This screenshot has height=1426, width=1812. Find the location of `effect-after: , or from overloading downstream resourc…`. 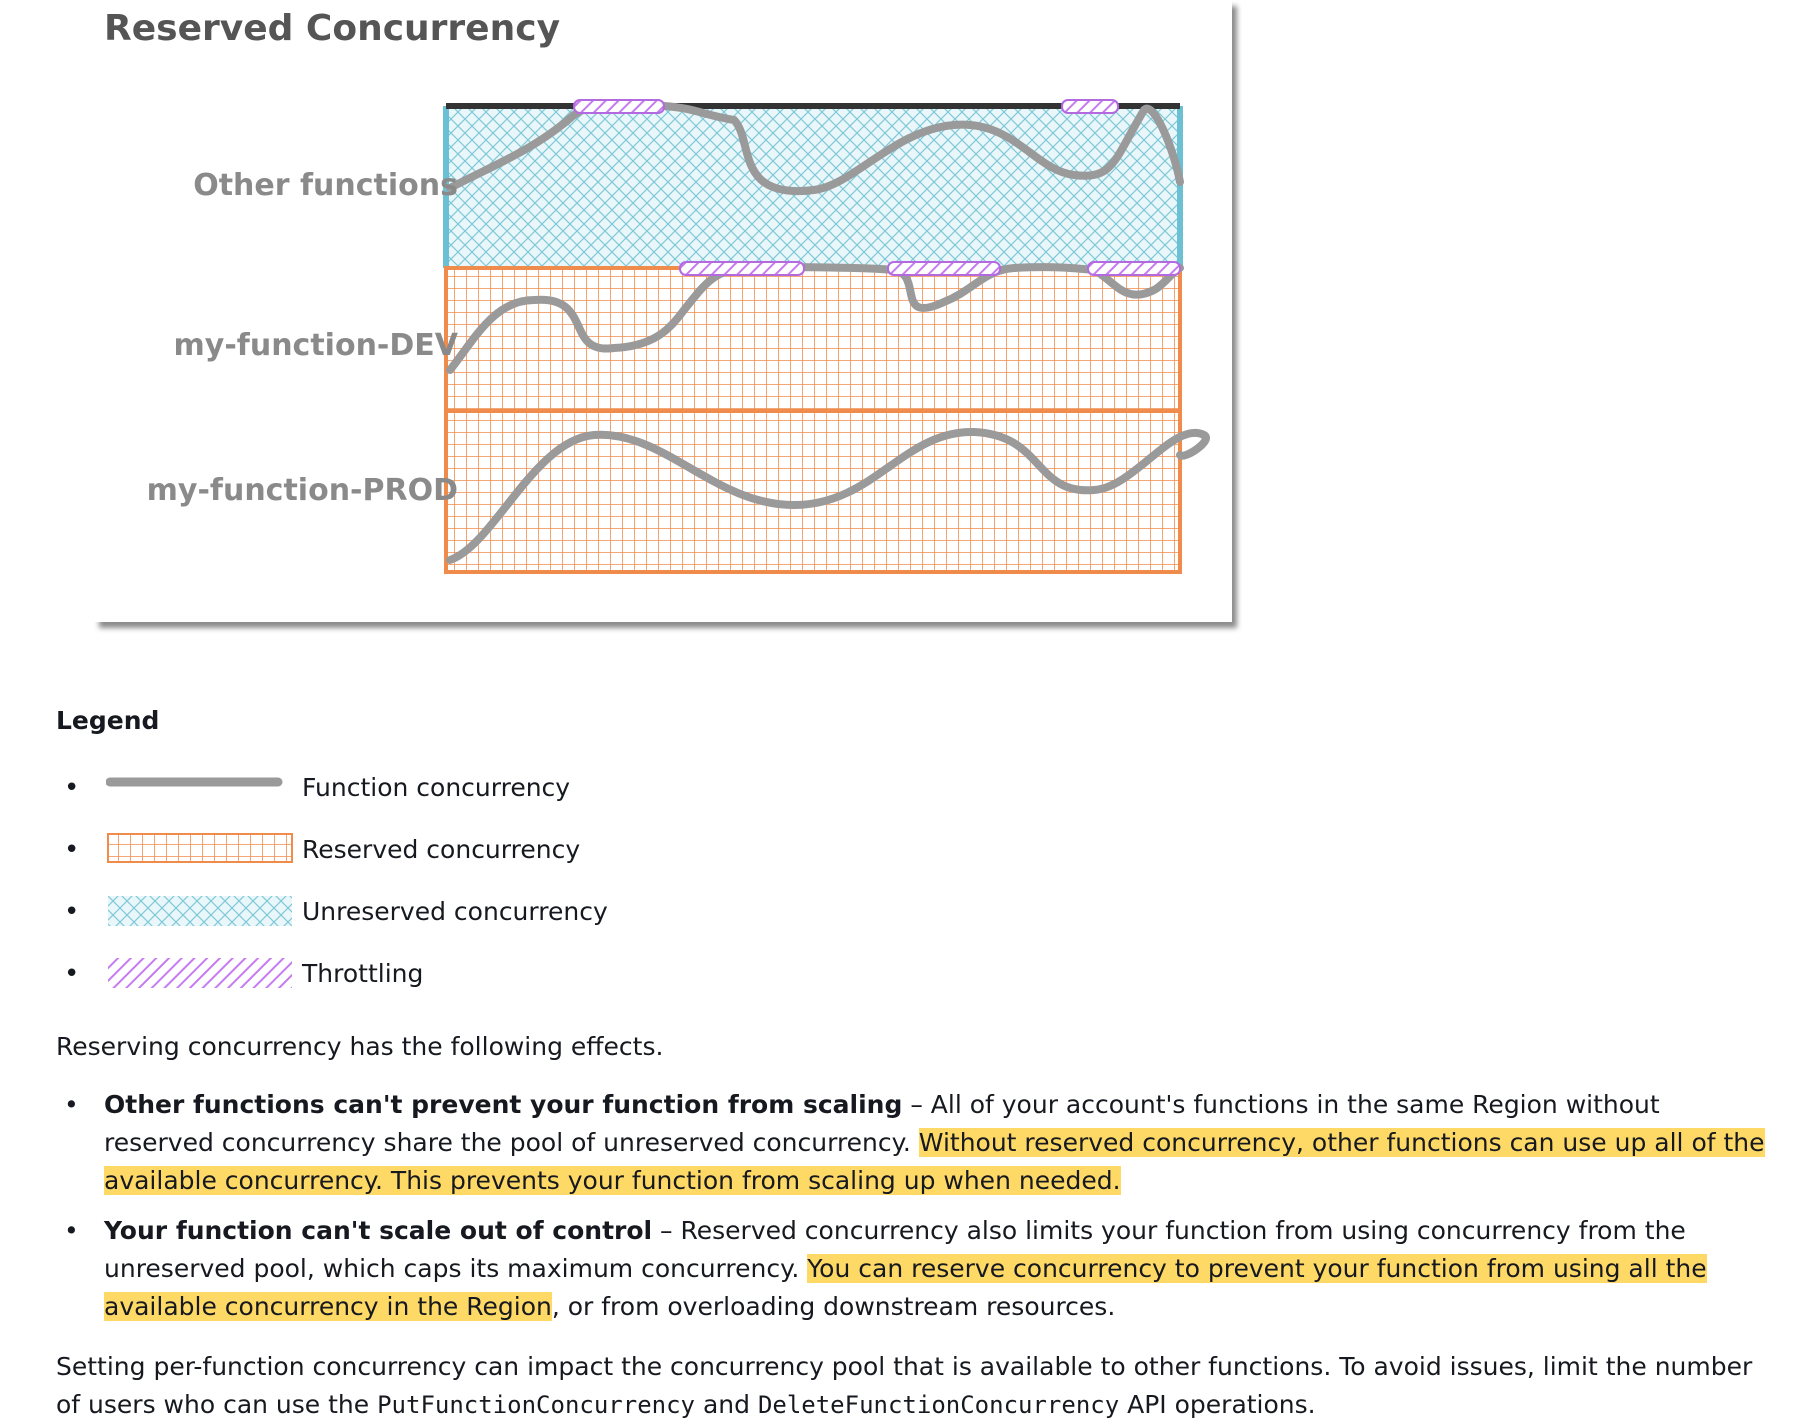

effect-after: , or from overloading downstream resourc… is located at coordinates (833, 1306).